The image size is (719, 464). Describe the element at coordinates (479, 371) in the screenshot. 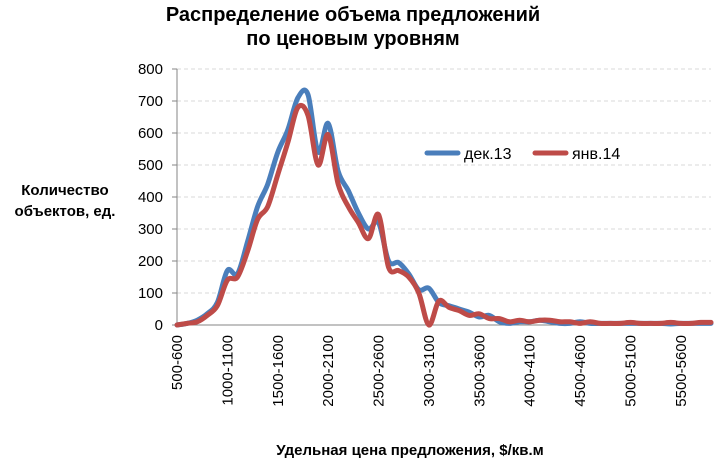

I see `x-tick-label: 3500-3600` at that location.